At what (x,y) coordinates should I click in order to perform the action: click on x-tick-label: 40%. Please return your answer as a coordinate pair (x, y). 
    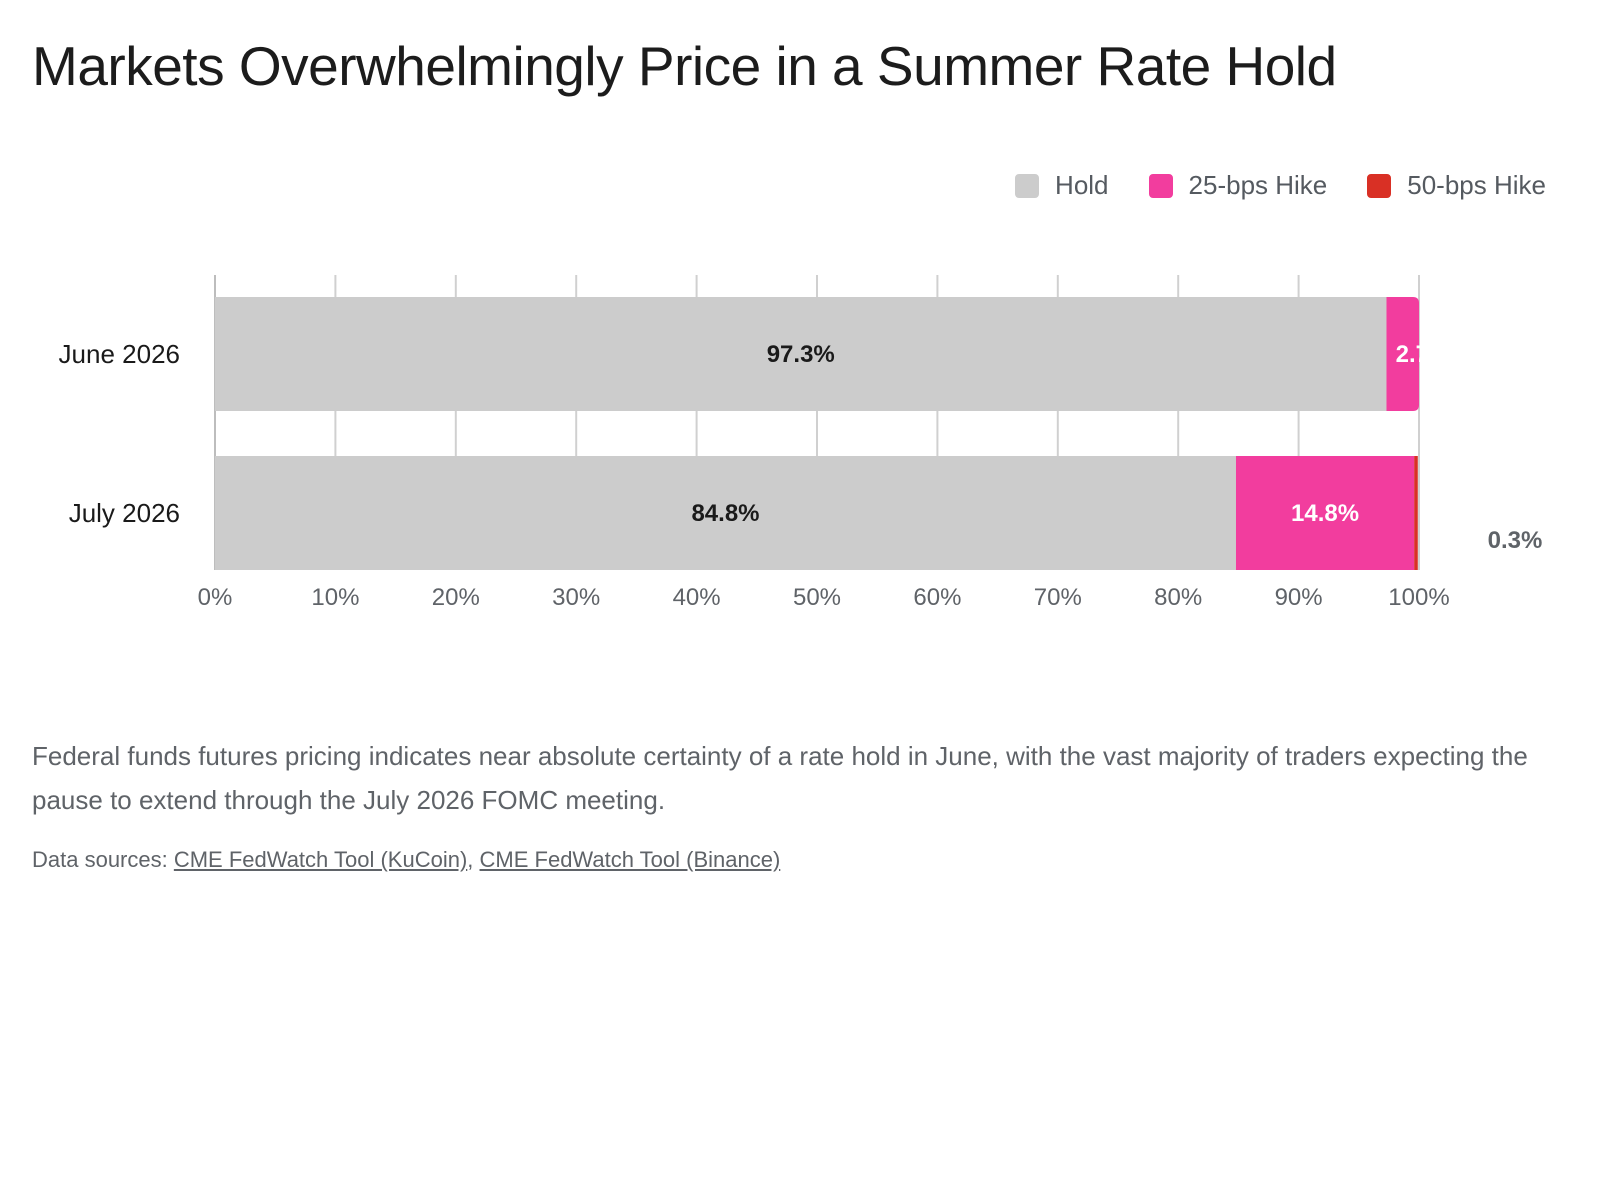
    Looking at the image, I should click on (697, 597).